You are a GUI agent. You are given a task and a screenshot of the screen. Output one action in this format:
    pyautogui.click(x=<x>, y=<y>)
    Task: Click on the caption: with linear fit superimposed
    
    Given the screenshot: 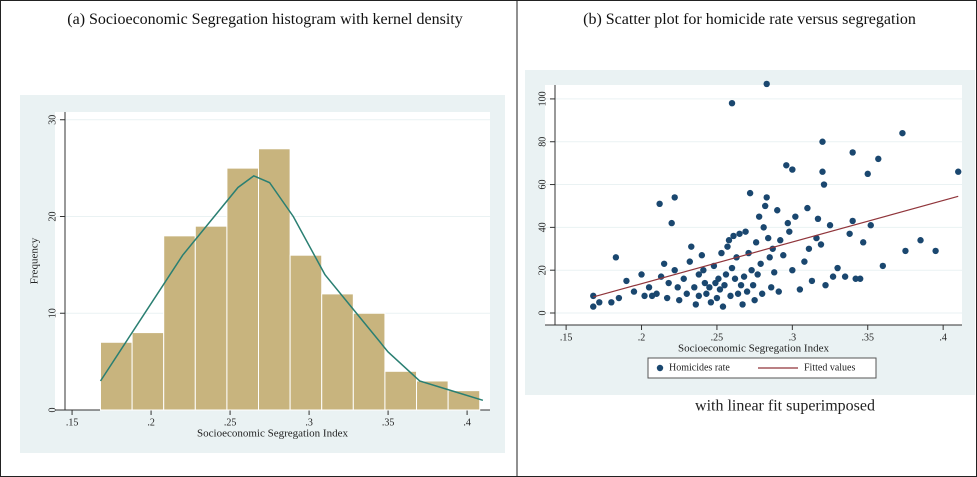 What is the action you would take?
    pyautogui.click(x=785, y=406)
    